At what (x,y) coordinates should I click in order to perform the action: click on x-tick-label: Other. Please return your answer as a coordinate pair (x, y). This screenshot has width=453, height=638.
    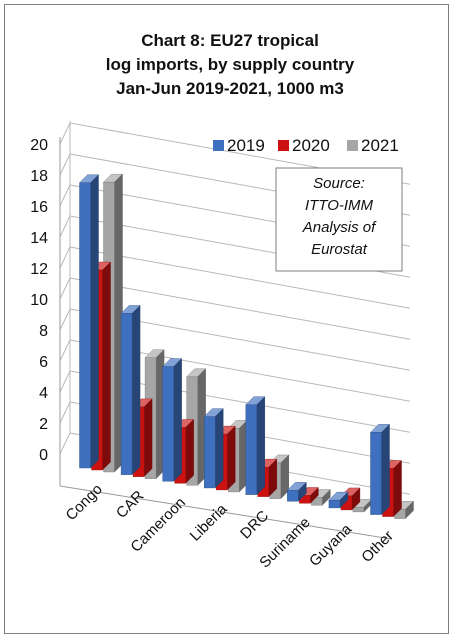
    Looking at the image, I should click on (377, 546).